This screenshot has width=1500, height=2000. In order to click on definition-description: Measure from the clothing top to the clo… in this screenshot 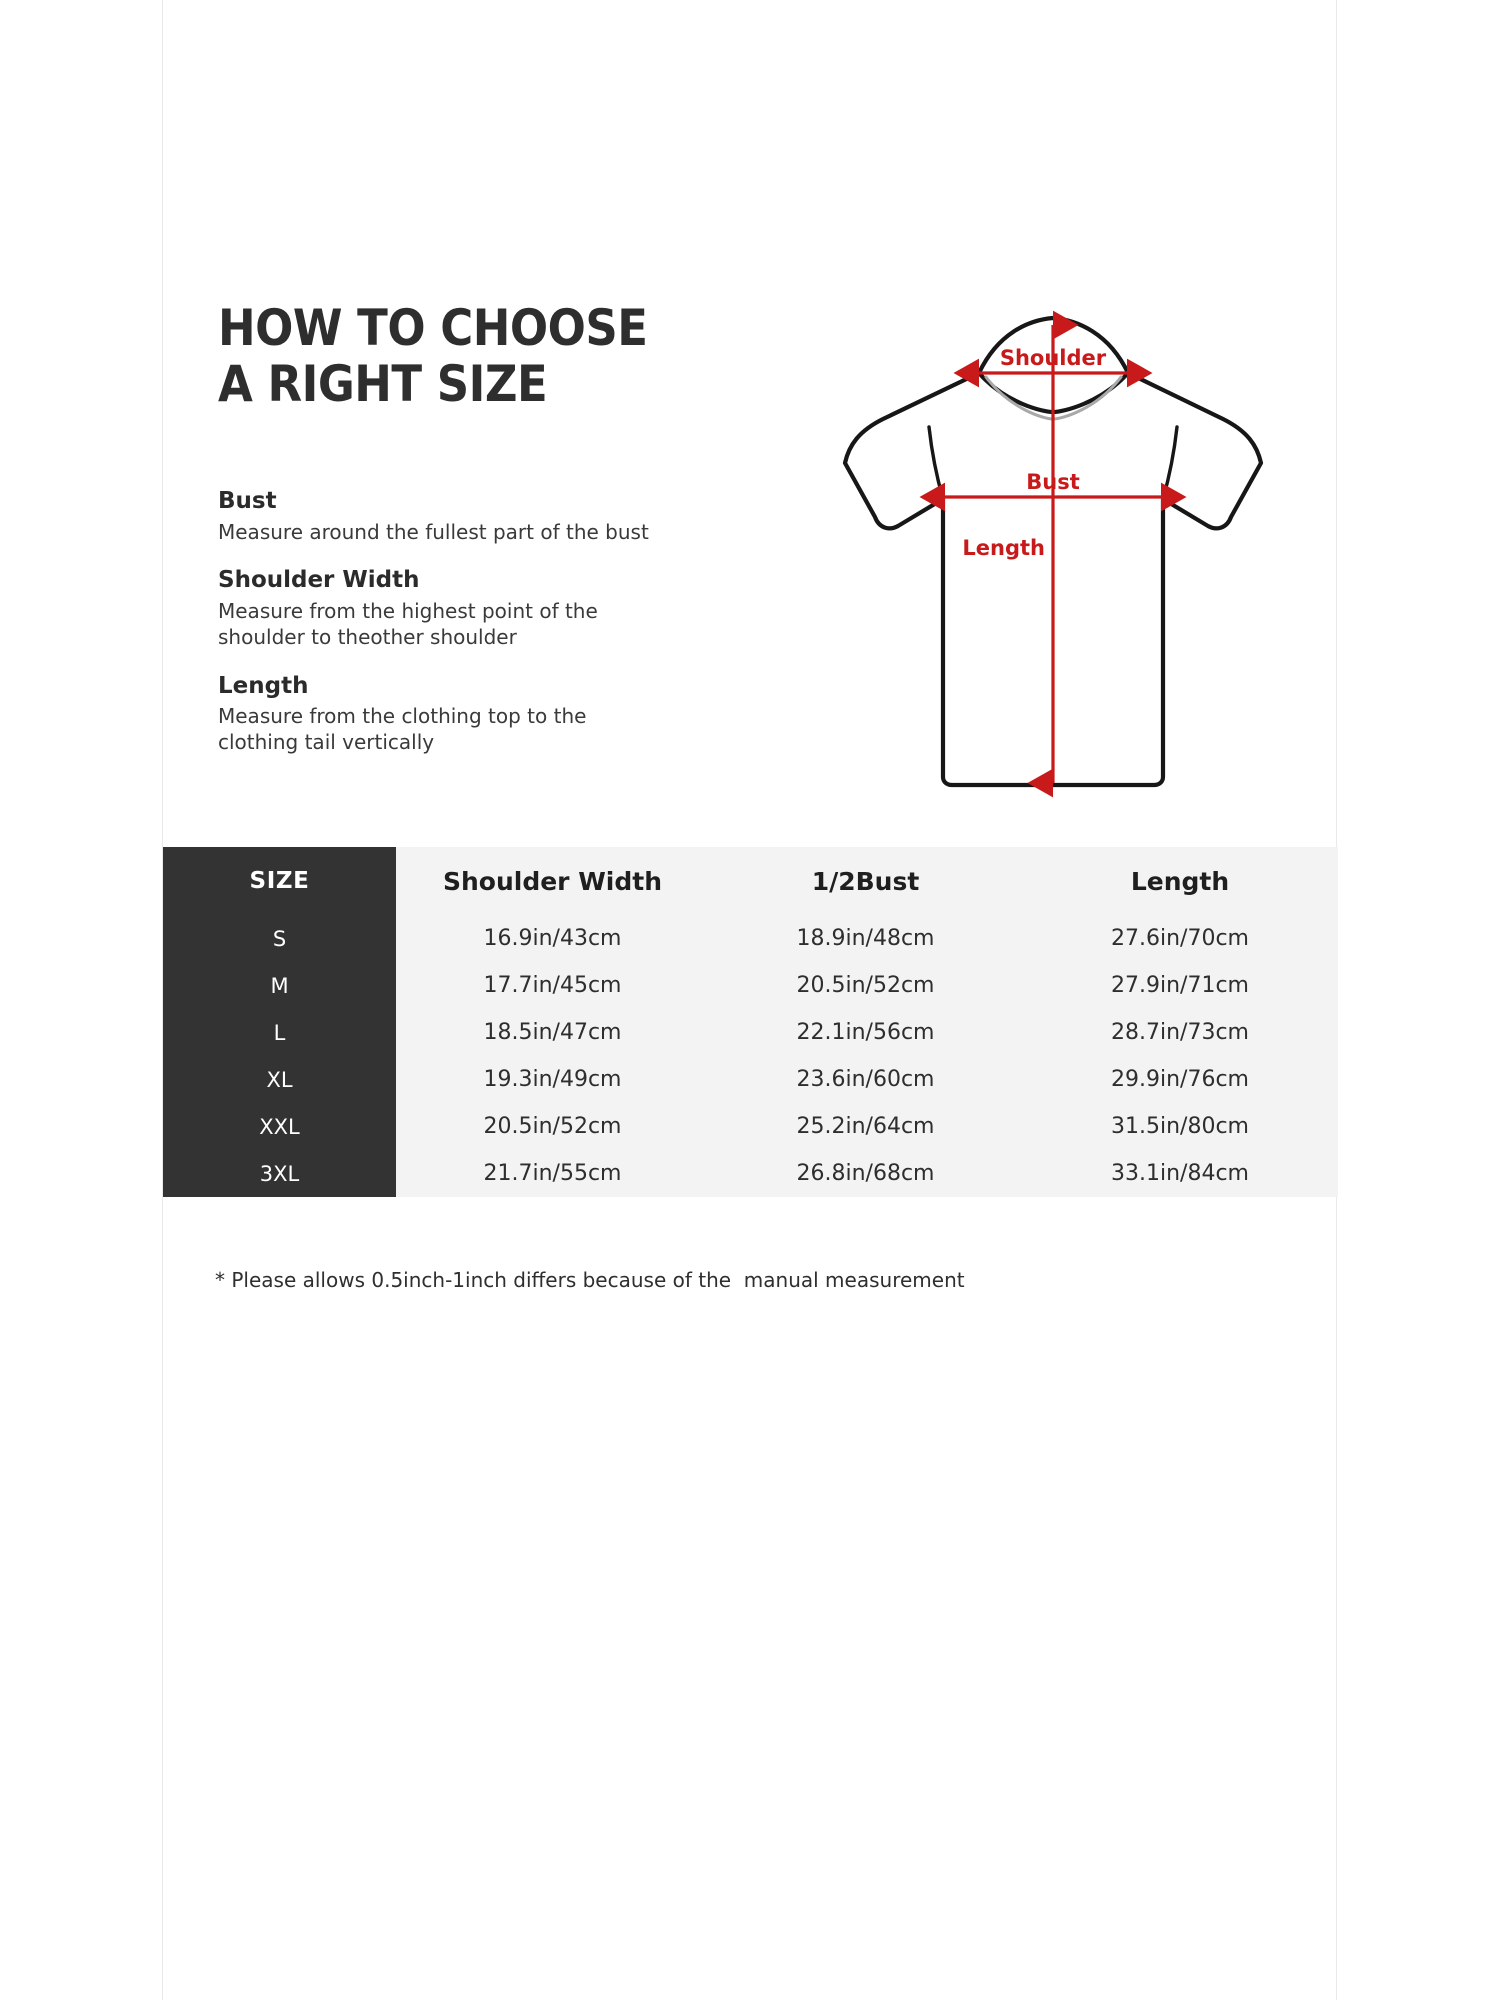, I will do `click(402, 729)`.